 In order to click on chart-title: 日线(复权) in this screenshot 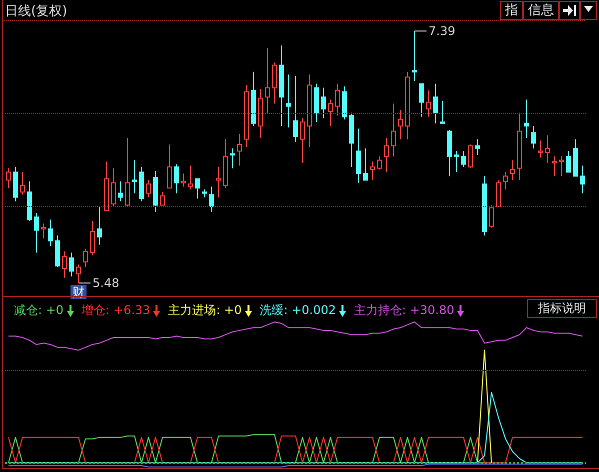, I will do `click(36, 11)`.